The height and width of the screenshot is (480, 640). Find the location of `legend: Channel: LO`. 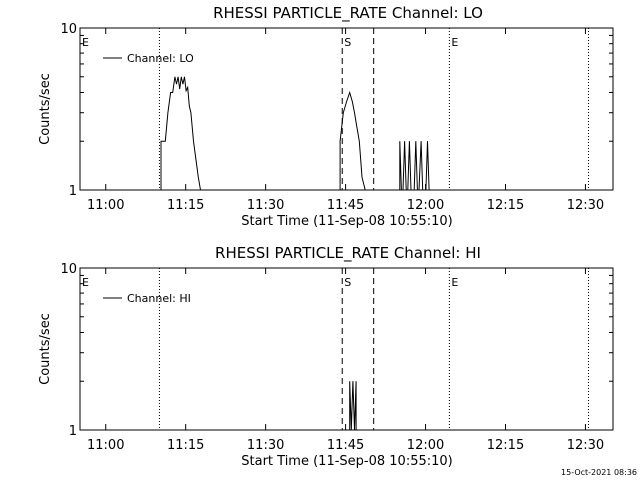

legend: Channel: LO is located at coordinates (148, 58).